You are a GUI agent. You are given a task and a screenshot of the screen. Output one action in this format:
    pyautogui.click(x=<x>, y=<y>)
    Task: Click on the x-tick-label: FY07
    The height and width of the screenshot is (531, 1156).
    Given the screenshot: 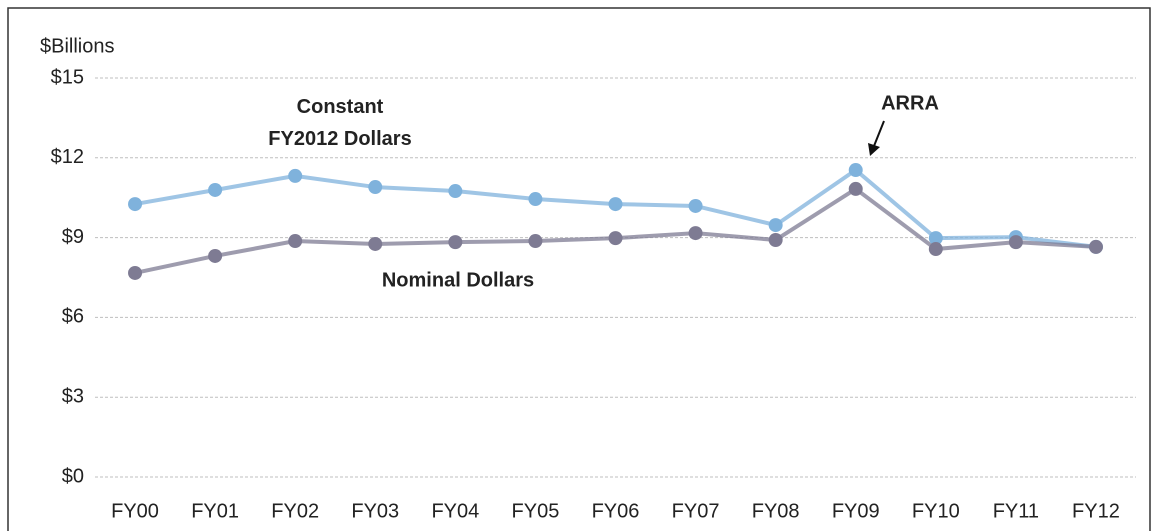 What is the action you would take?
    pyautogui.click(x=696, y=511)
    